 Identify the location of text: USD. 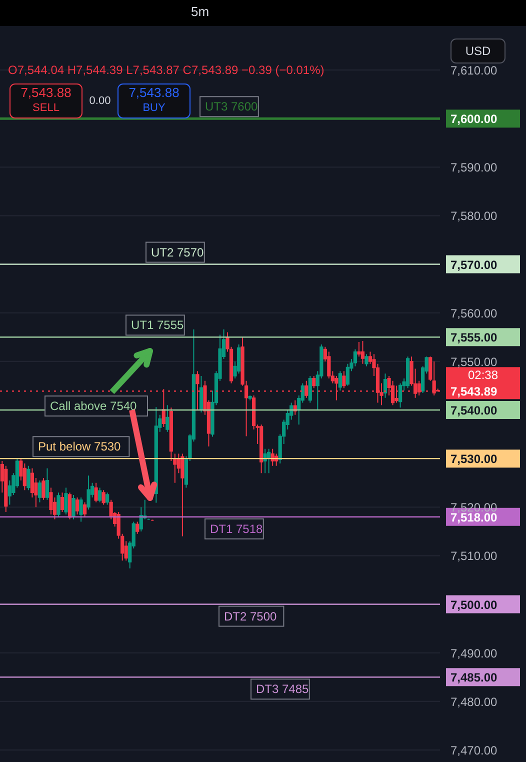
(478, 51).